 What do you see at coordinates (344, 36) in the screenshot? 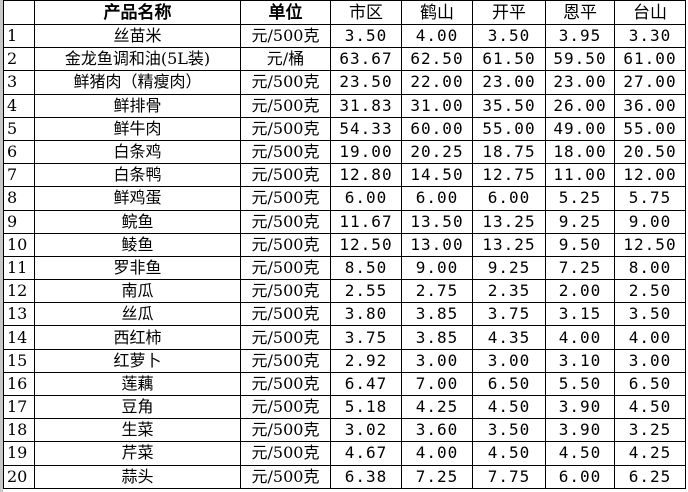
I see `table-row: 1 丝苗米 元/500克 3.50 4.00 3.50 3.95 3.30` at bounding box center [344, 36].